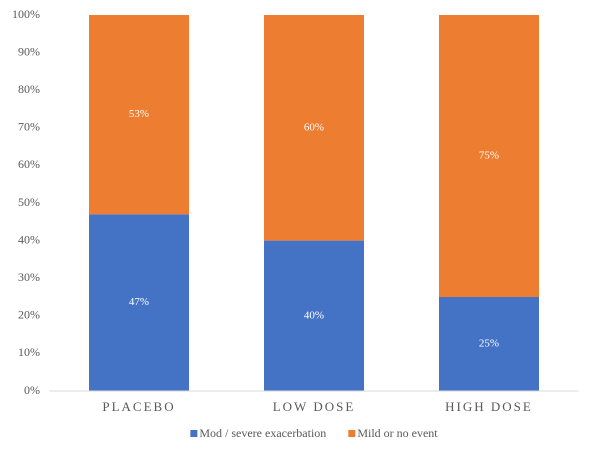 This screenshot has height=454, width=593. Describe the element at coordinates (29, 202) in the screenshot. I see `y-tick-label: 50%` at that location.